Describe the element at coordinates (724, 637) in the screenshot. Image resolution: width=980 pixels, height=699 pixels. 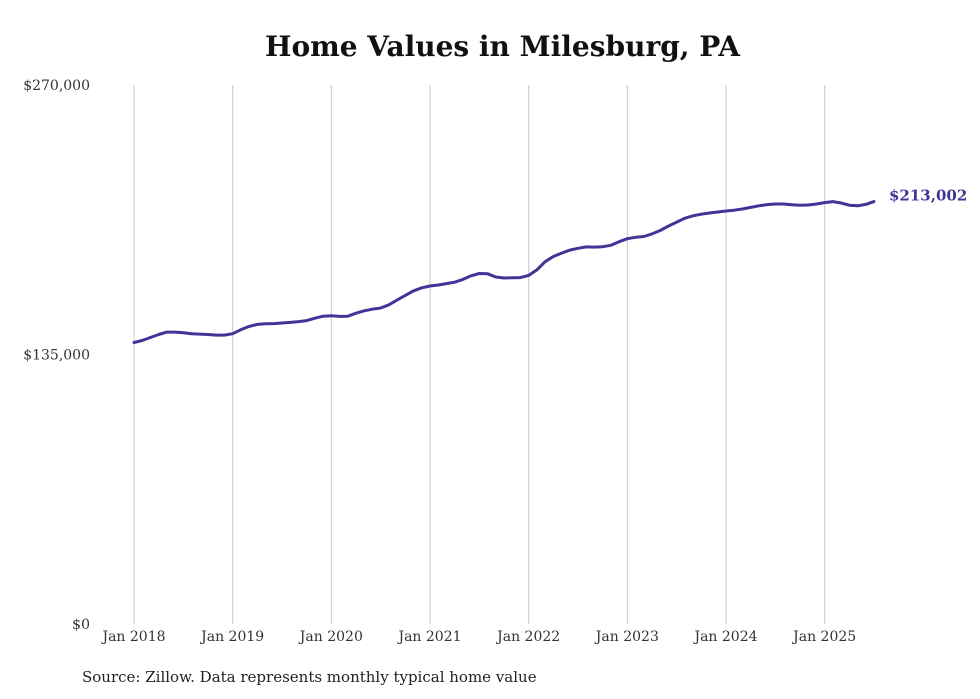
I see `x-tick-label: Jan 2024` at that location.